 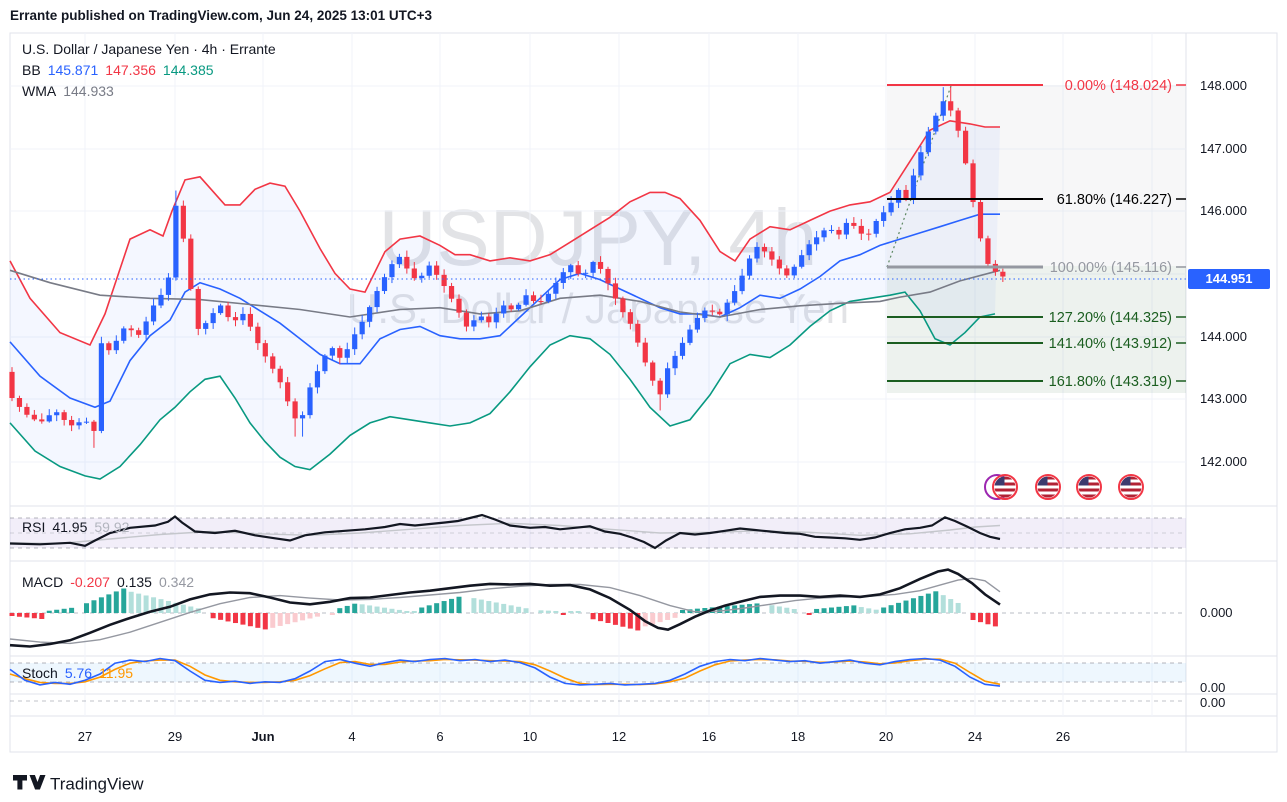 What do you see at coordinates (1110, 382) in the screenshot?
I see `fib-level-label-5: 161.80% (143.319)` at bounding box center [1110, 382].